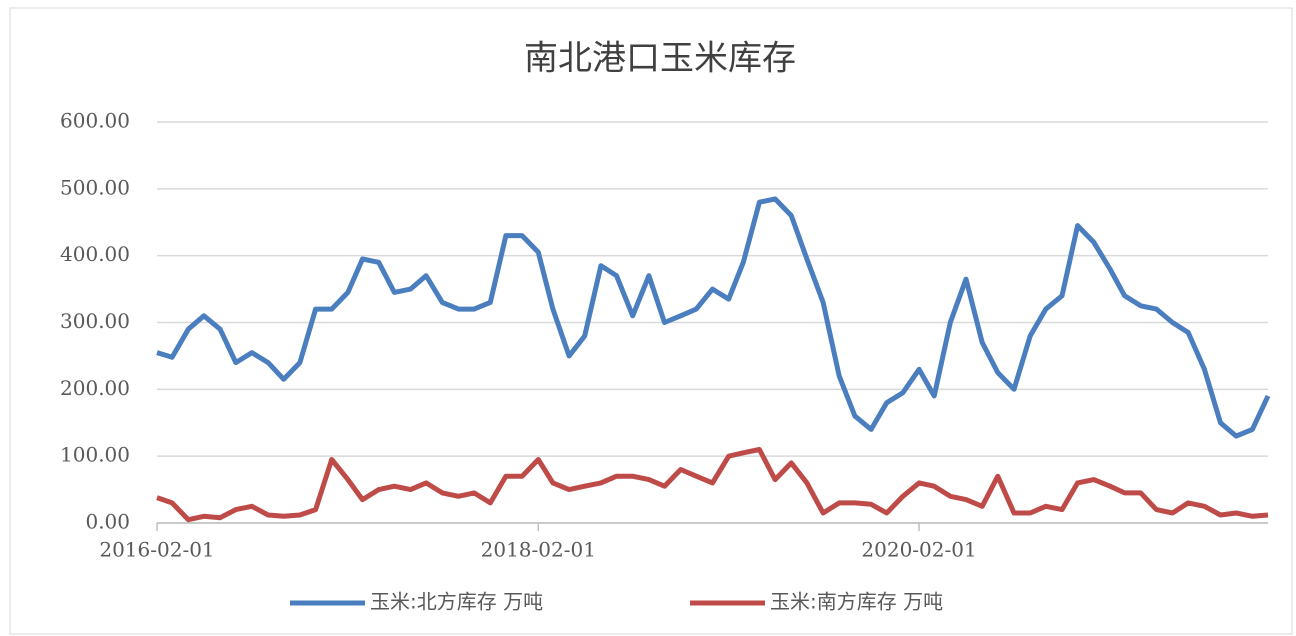 The height and width of the screenshot is (636, 1296). I want to click on y-tick-label: 400.00, so click(95, 254).